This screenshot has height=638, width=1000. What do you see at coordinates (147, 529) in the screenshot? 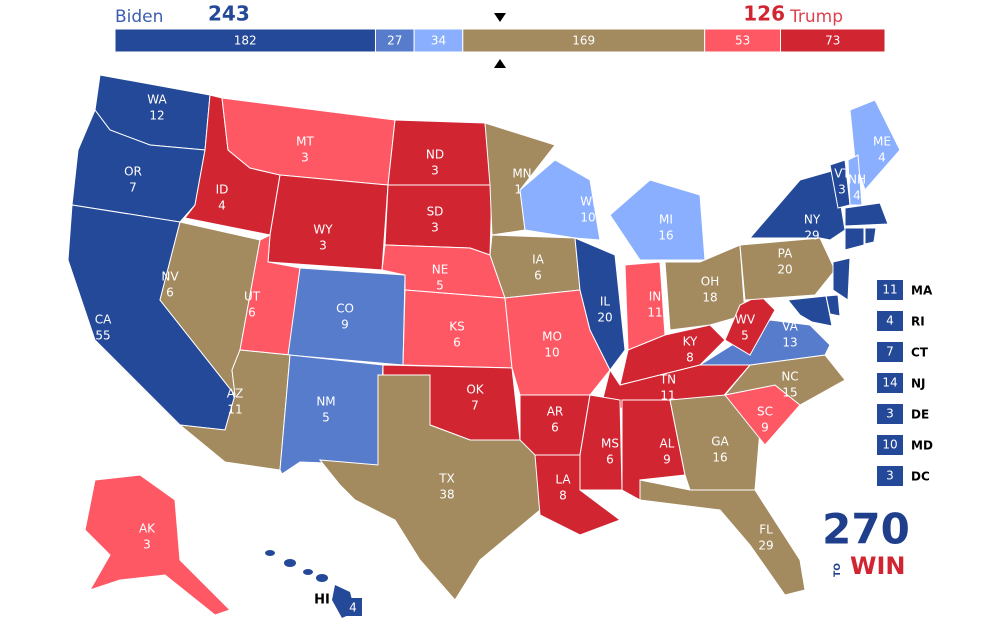
I see `state-abbr: AK` at bounding box center [147, 529].